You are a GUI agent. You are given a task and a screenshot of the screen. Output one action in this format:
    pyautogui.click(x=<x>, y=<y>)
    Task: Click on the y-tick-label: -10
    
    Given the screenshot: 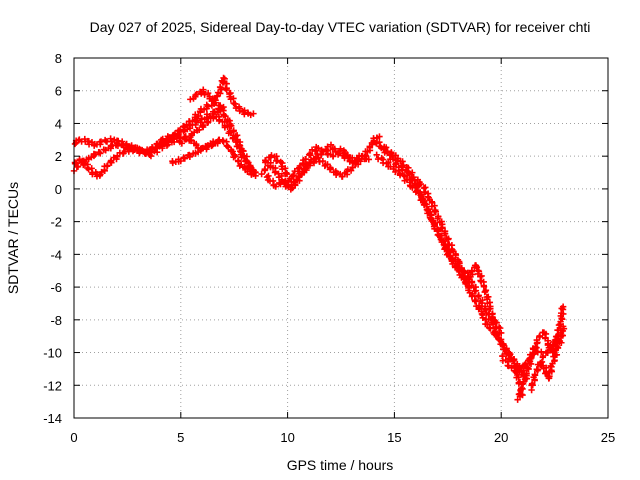 What is the action you would take?
    pyautogui.click(x=52, y=353)
    